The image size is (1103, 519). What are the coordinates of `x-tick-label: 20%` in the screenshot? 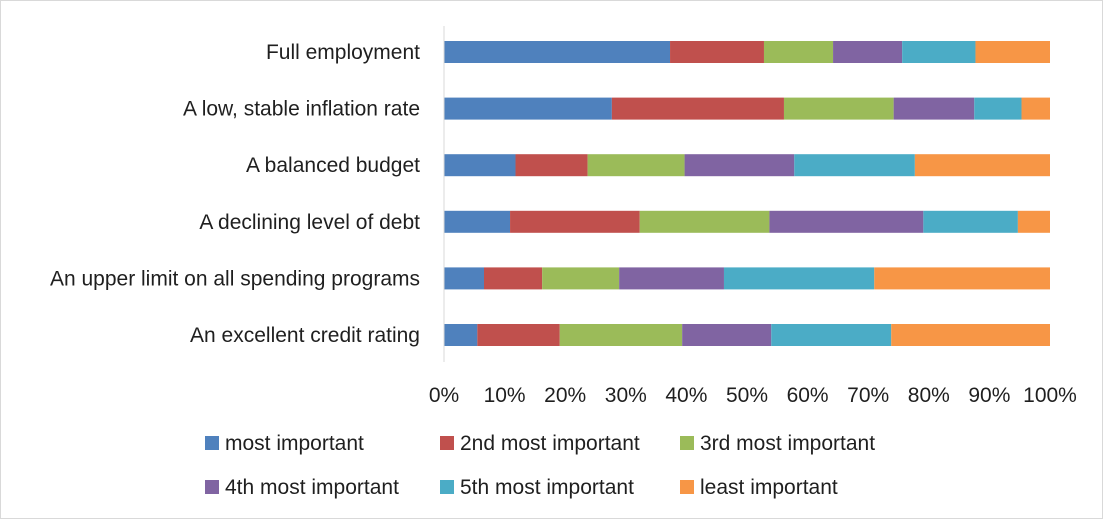 It's located at (565, 395).